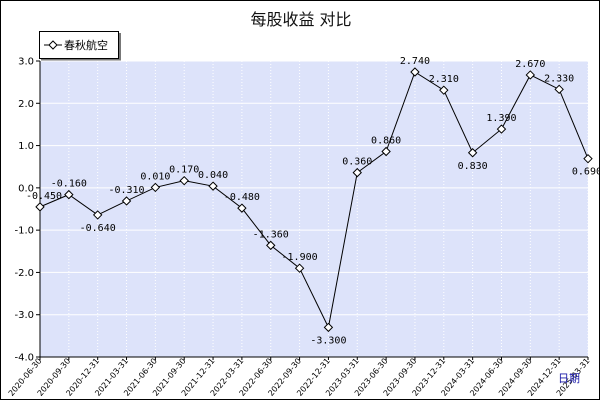 The width and height of the screenshot is (600, 400). Describe the element at coordinates (213, 175) in the screenshot. I see `data-label: 0.040` at that location.